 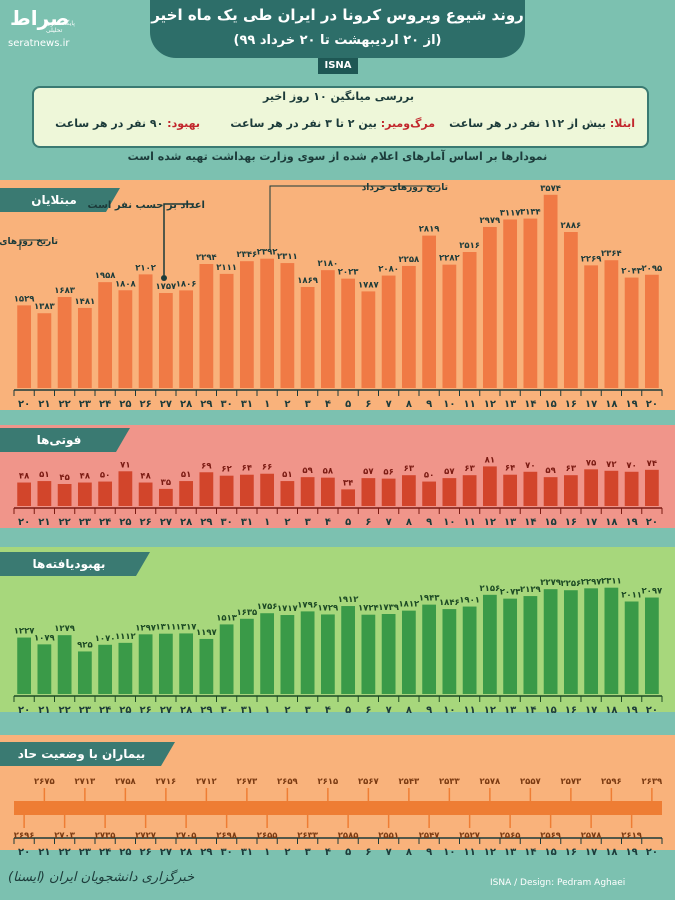 What do you see at coordinates (166, 483) in the screenshot?
I see `data-label: ۳۵` at bounding box center [166, 483].